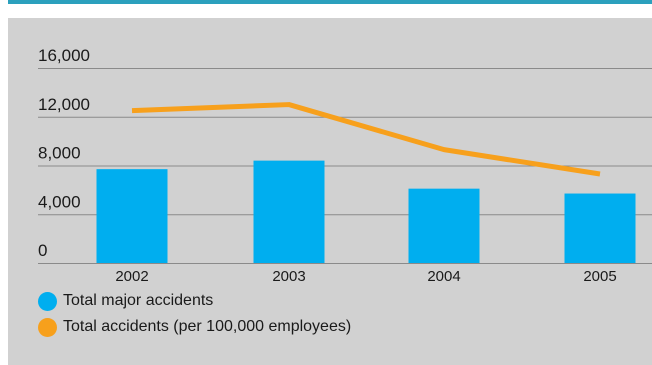  What do you see at coordinates (47, 327) in the screenshot?
I see `legend-swatch-orange` at bounding box center [47, 327].